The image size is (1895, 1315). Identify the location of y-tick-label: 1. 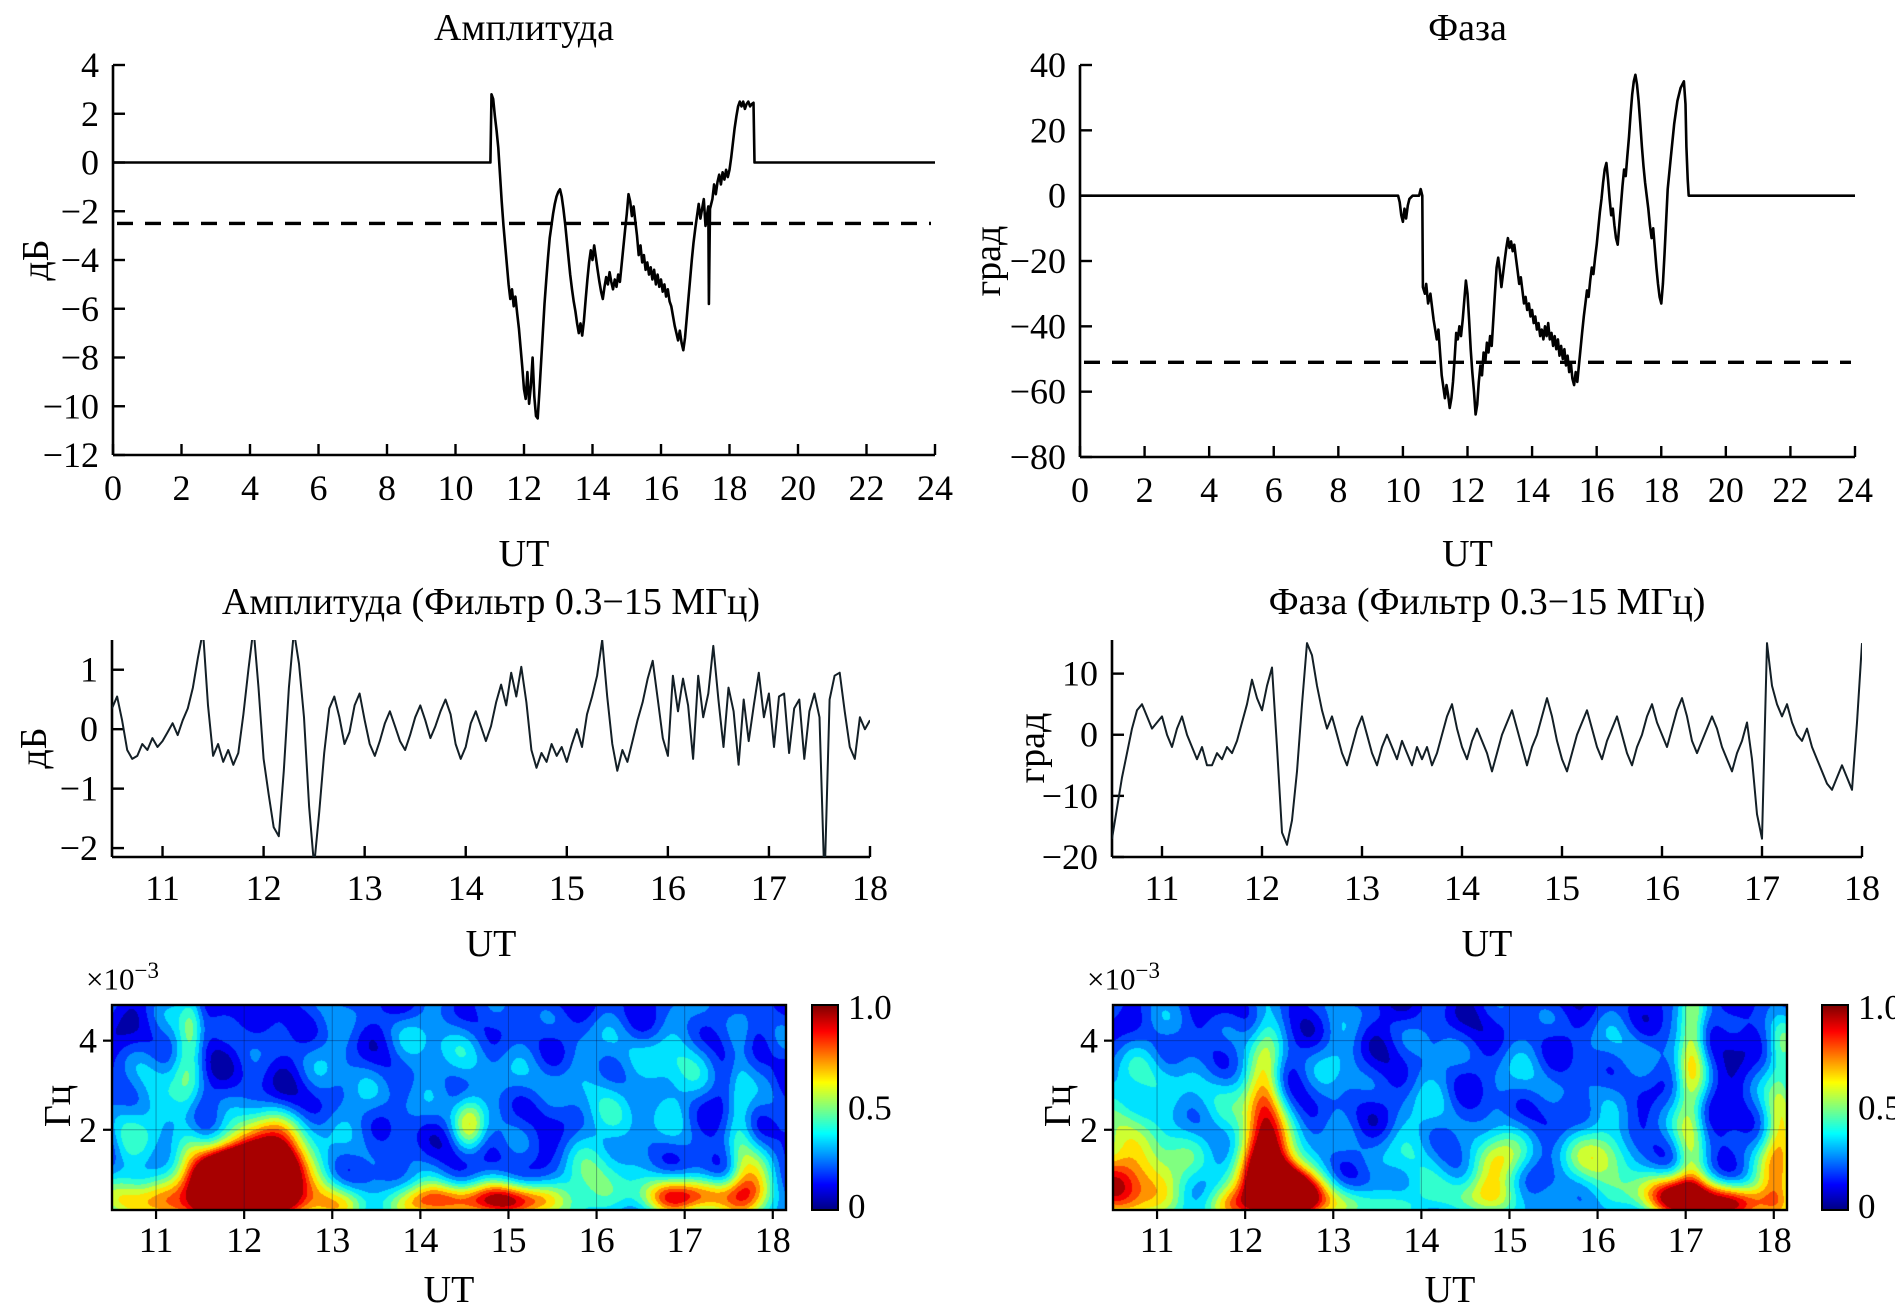
(89, 670).